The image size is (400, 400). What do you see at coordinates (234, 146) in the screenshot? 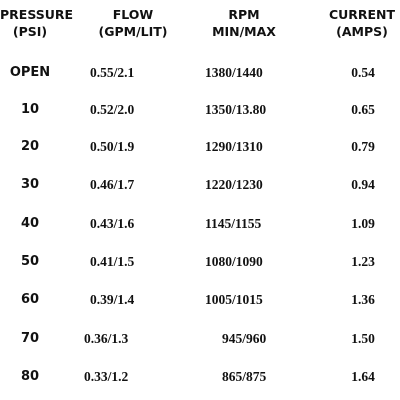
I see `cell-rpm: 1290/1310` at bounding box center [234, 146].